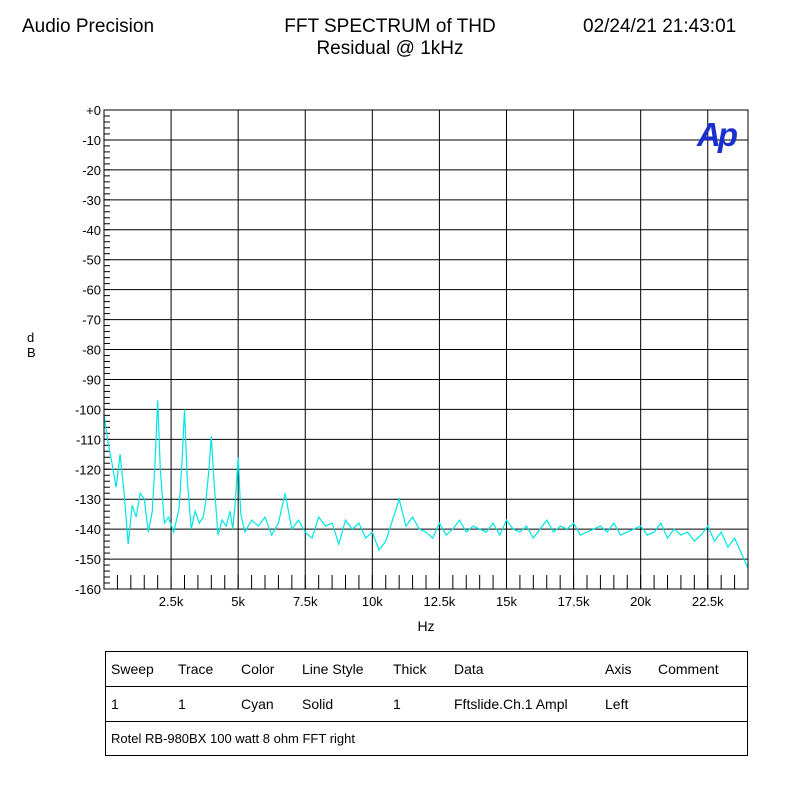 The height and width of the screenshot is (795, 789). Describe the element at coordinates (342, 704) in the screenshot. I see `row-line-style: Solid` at that location.